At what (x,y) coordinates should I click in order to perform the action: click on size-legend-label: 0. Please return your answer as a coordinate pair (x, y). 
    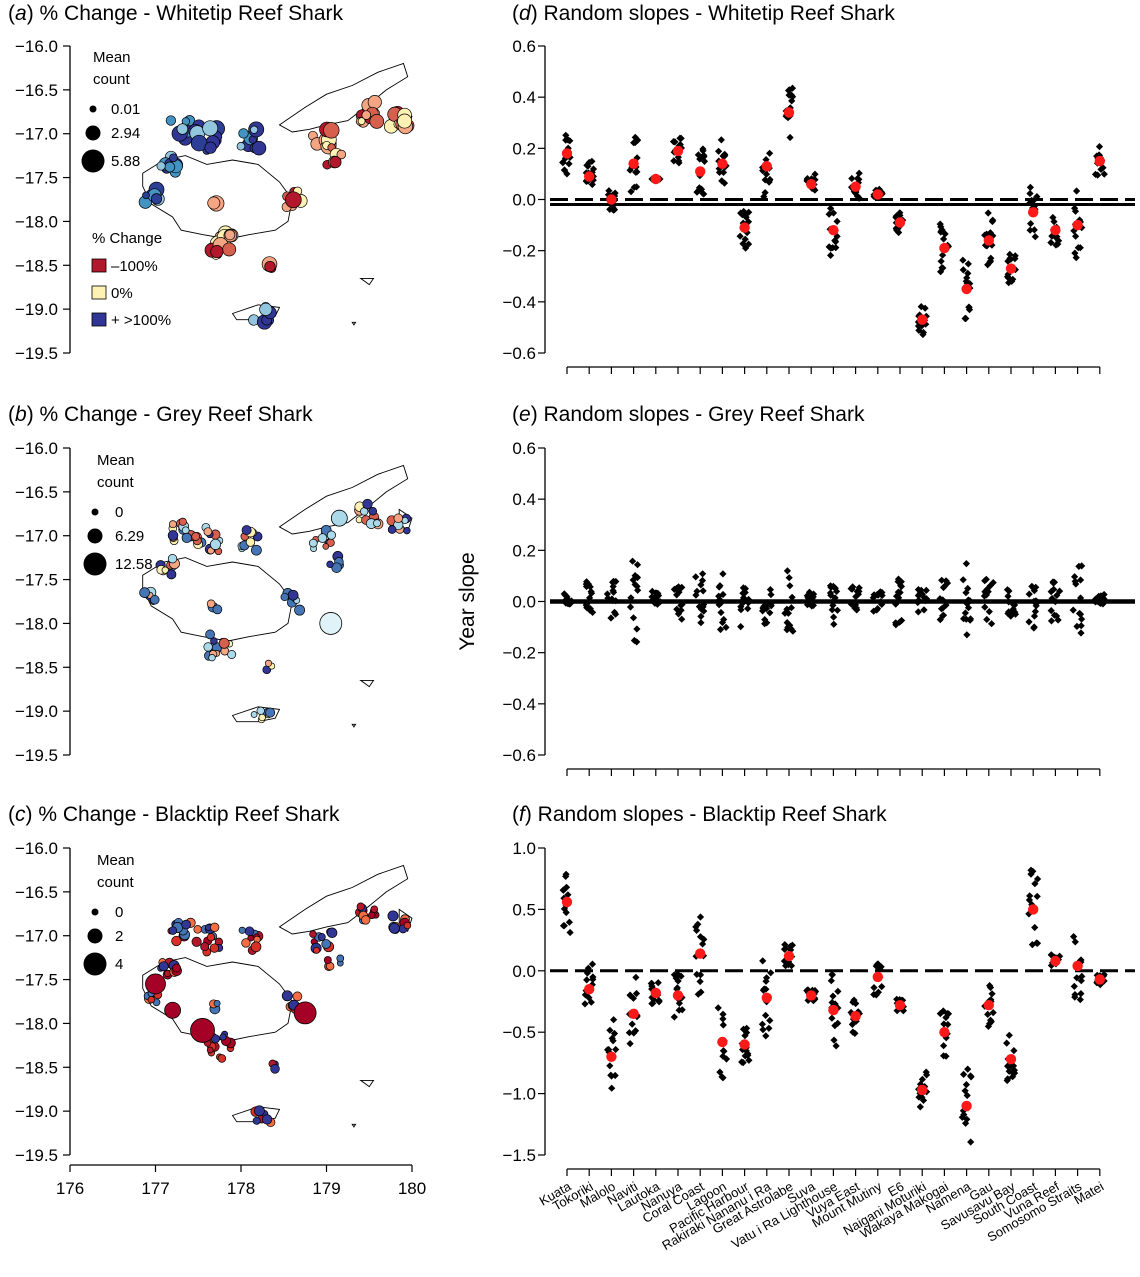
    Looking at the image, I should click on (119, 512).